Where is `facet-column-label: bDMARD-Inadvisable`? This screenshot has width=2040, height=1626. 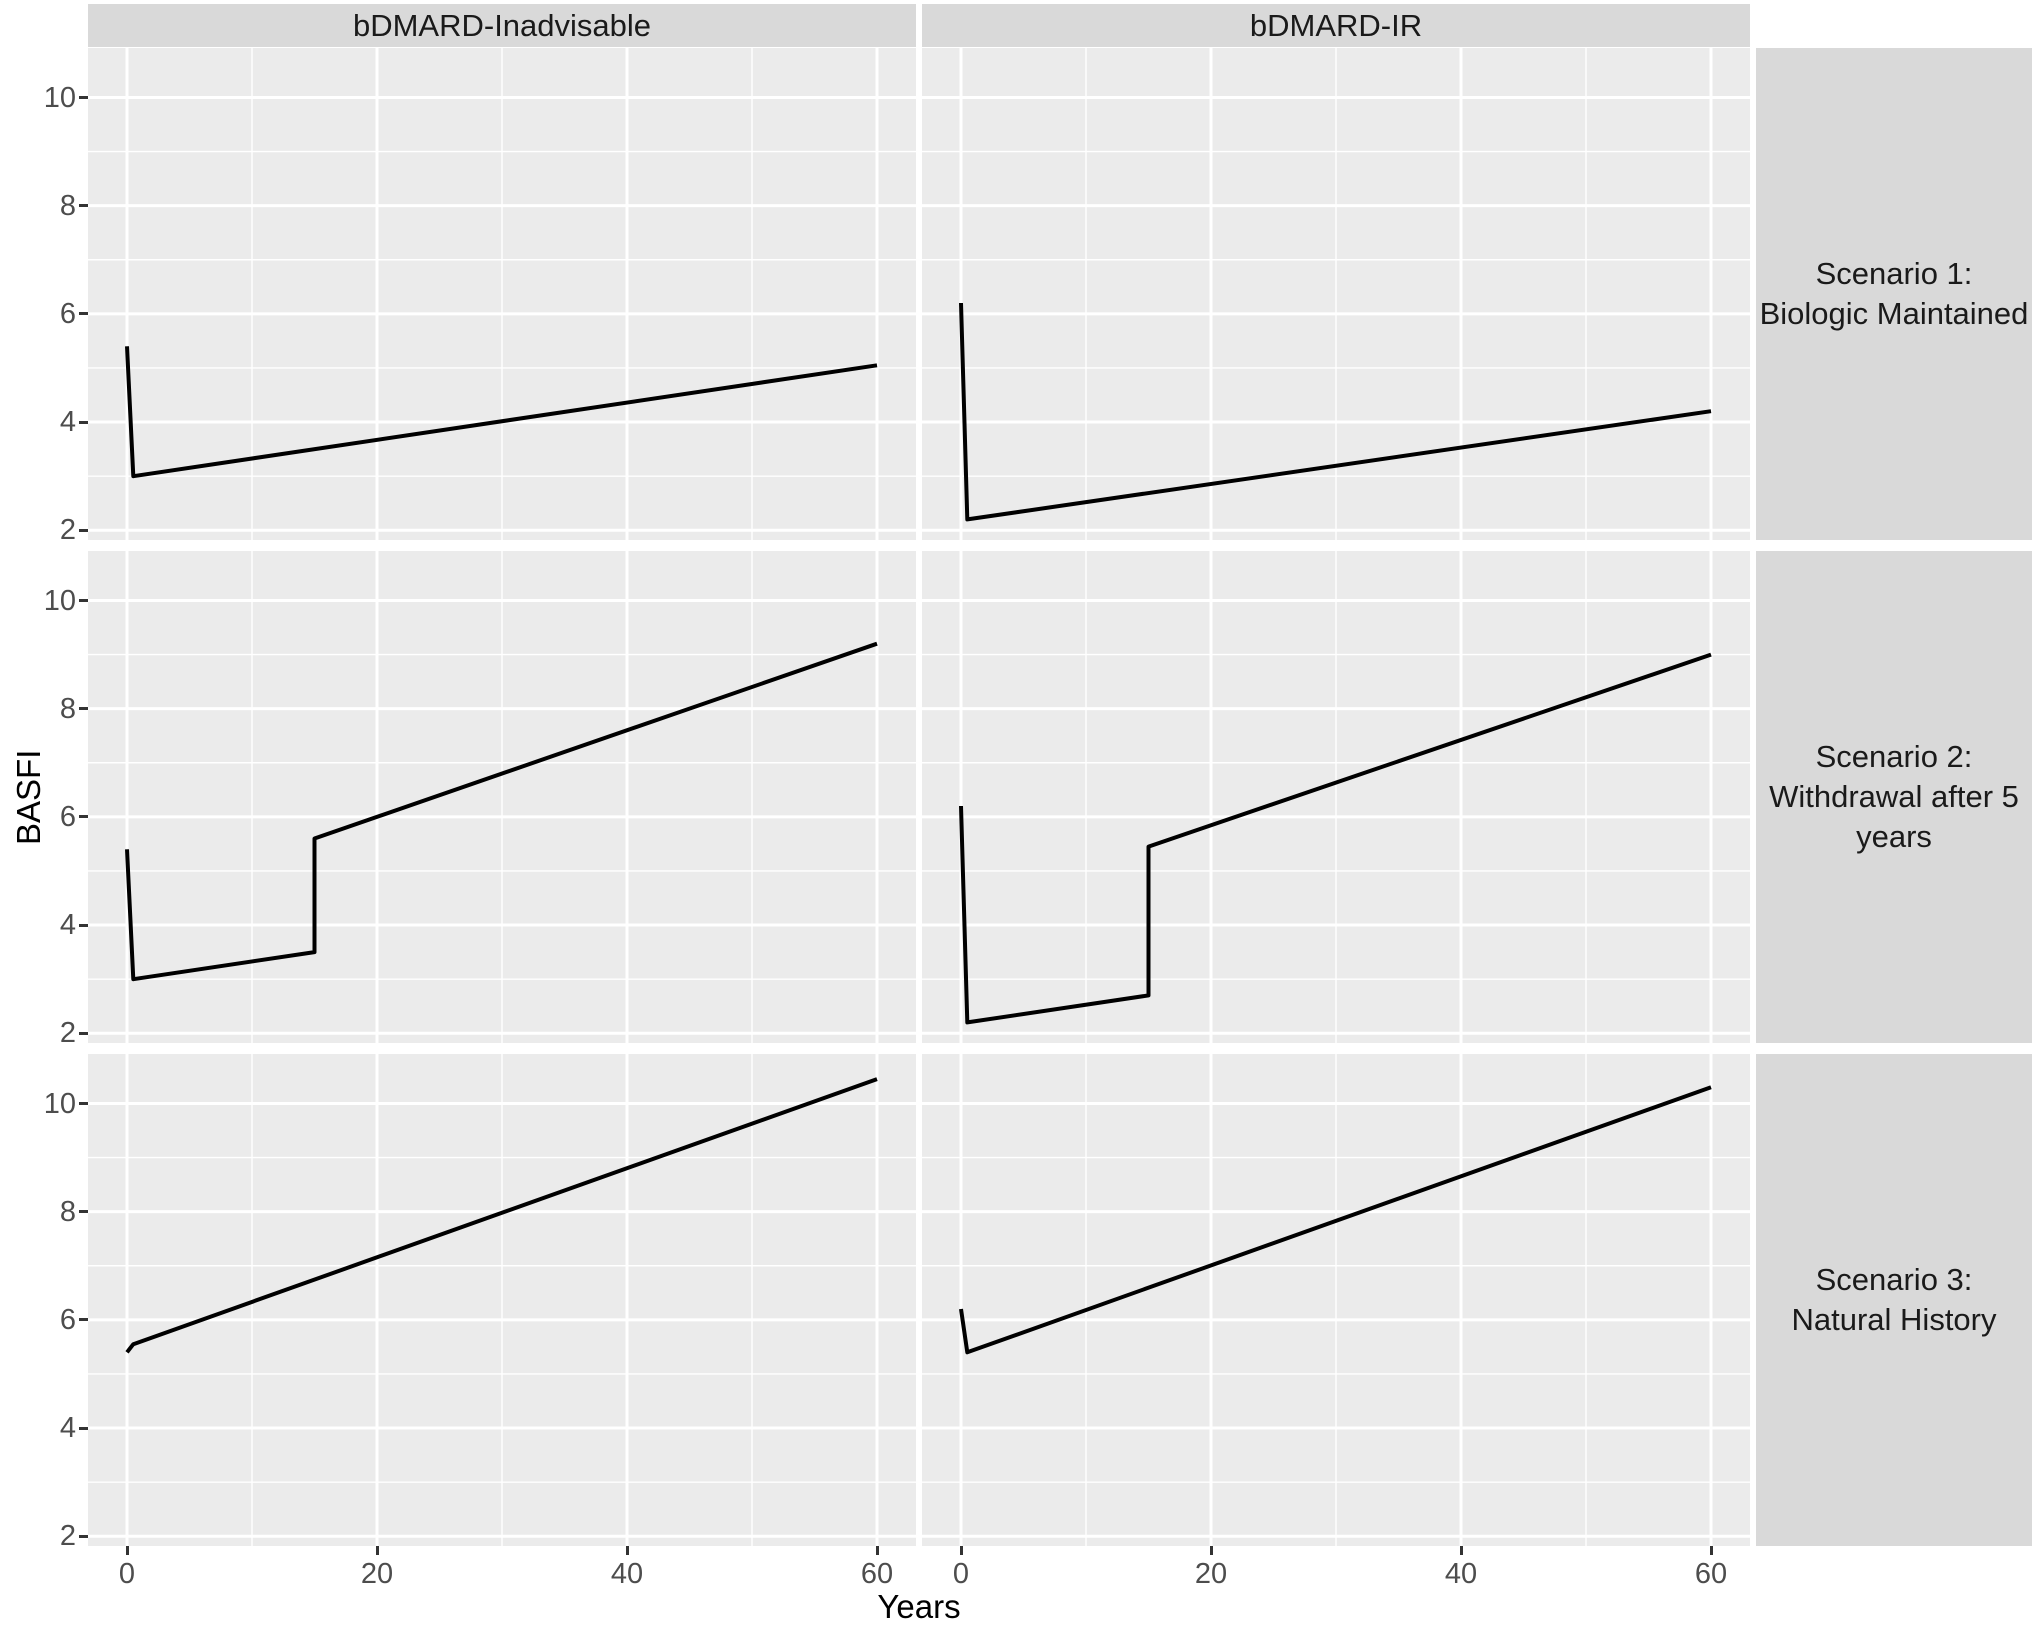 facet-column-label: bDMARD-Inadvisable is located at coordinates (502, 25).